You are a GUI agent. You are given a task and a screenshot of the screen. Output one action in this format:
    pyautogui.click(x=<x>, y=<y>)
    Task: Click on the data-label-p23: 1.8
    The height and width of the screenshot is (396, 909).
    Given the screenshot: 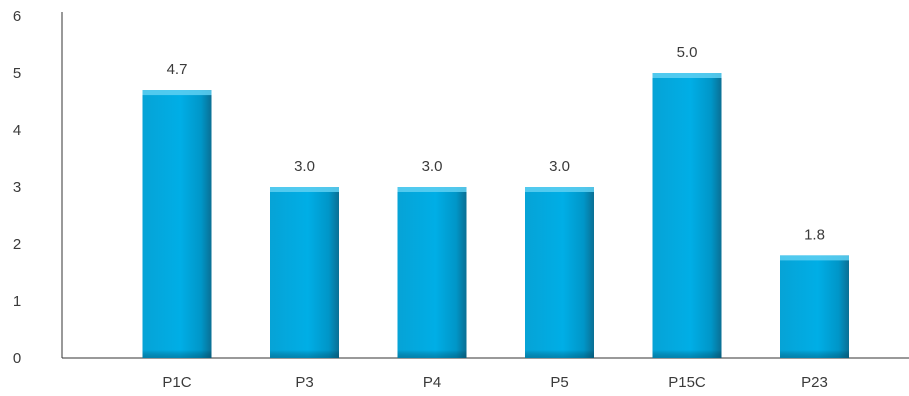 What is the action you would take?
    pyautogui.click(x=814, y=234)
    